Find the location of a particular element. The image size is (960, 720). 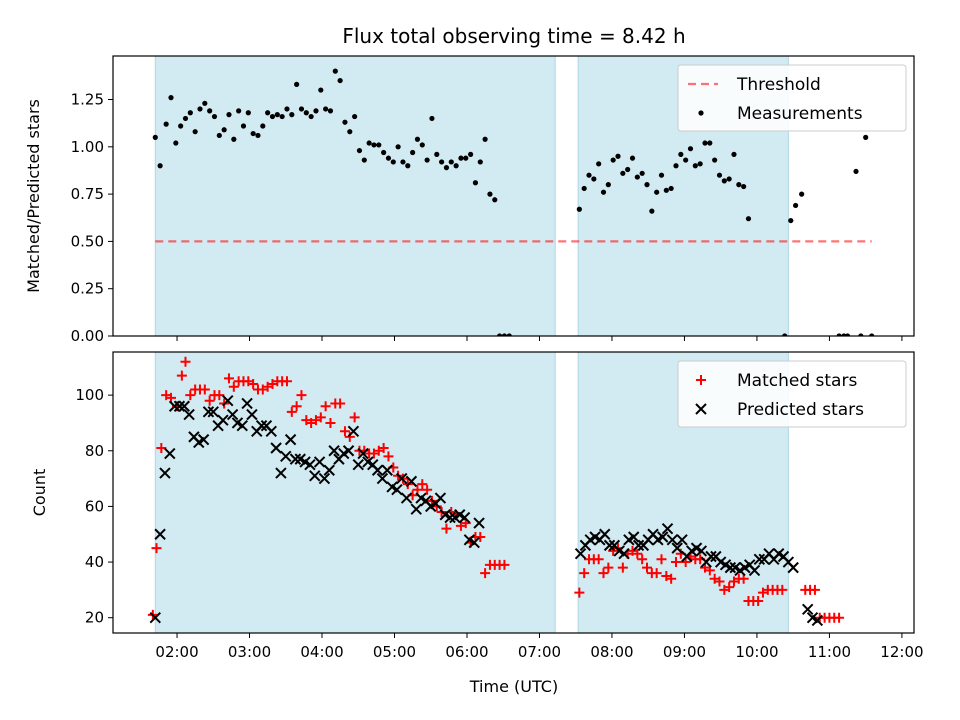

y-axis-label: Count is located at coordinates (39, 493).